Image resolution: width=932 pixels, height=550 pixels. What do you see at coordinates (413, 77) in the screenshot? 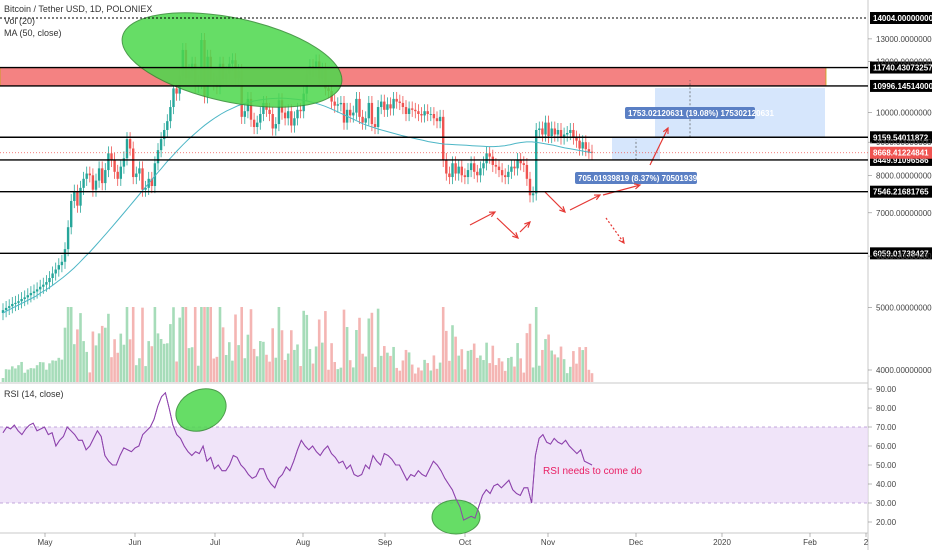
I see `resistance-zone` at bounding box center [413, 77].